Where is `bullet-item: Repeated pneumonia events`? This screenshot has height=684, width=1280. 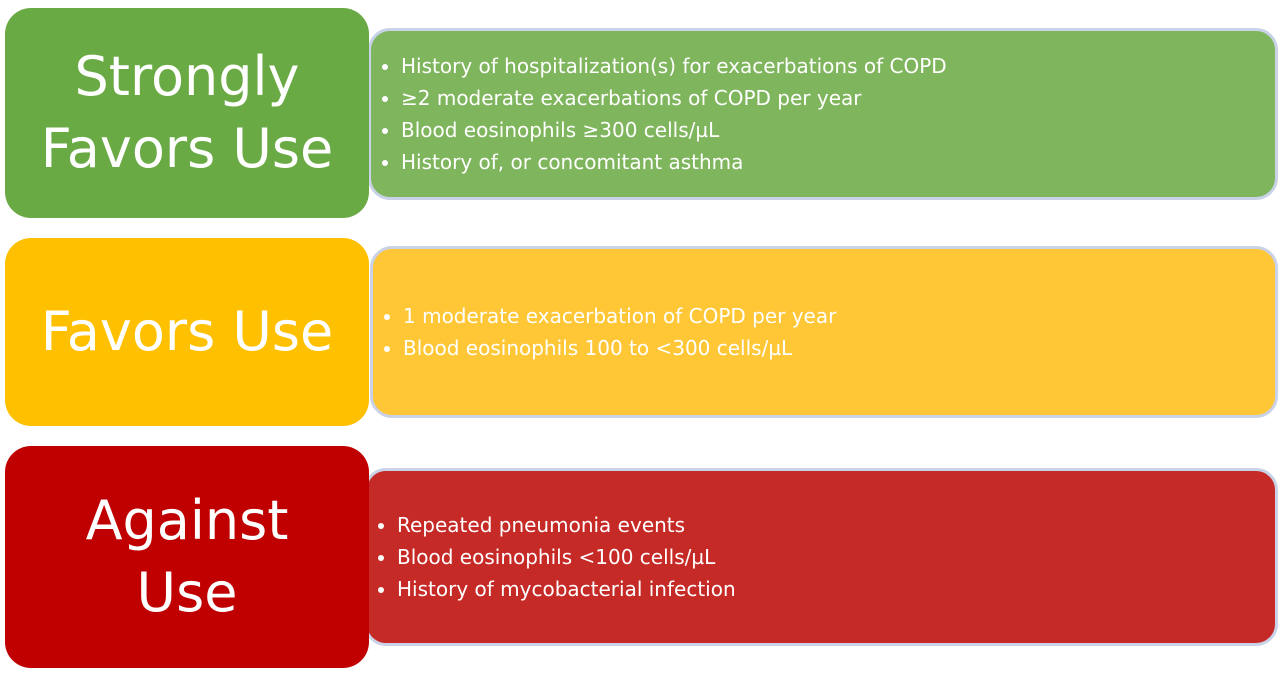 bullet-item: Repeated pneumonia events is located at coordinates (836, 525).